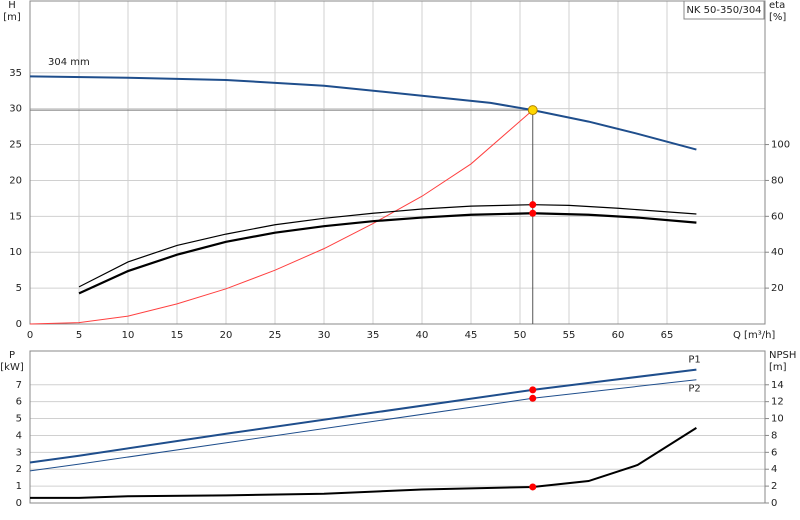  What do you see at coordinates (774, 486) in the screenshot?
I see `y2-tick-label: 2` at bounding box center [774, 486].